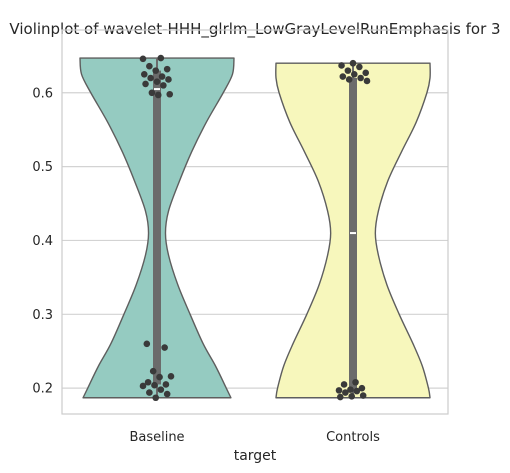 Image resolution: width=510 pixels, height=473 pixels. I want to click on x-tick-labels: Baseline Controls, so click(254, 437).